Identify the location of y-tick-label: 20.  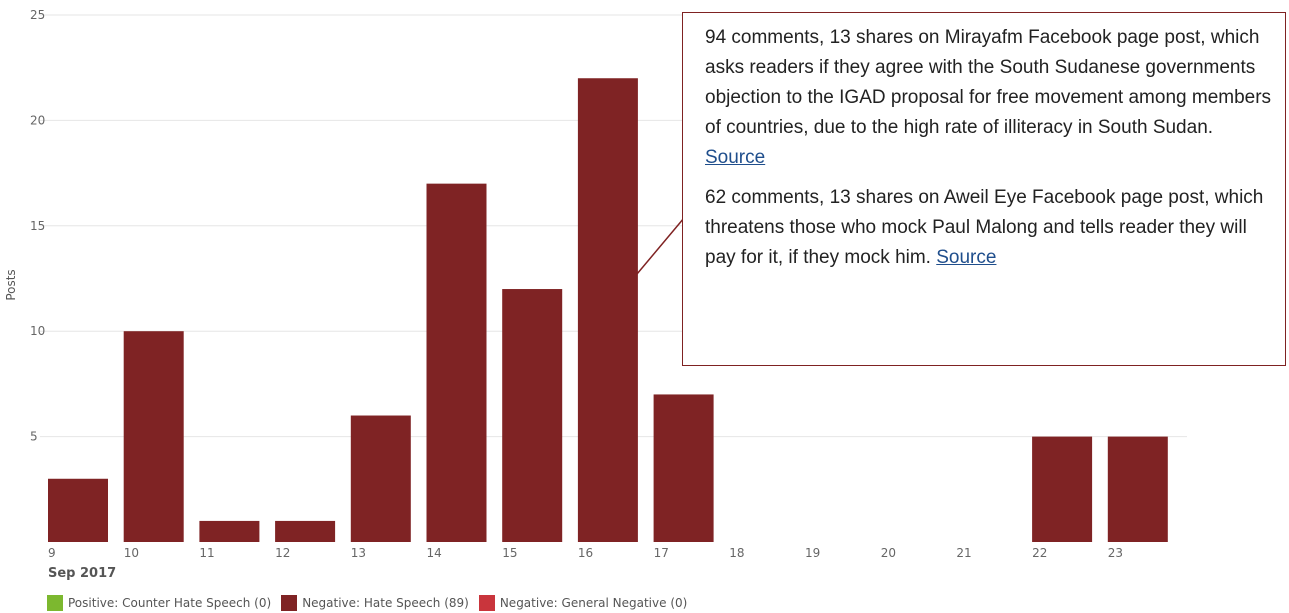
(37, 120).